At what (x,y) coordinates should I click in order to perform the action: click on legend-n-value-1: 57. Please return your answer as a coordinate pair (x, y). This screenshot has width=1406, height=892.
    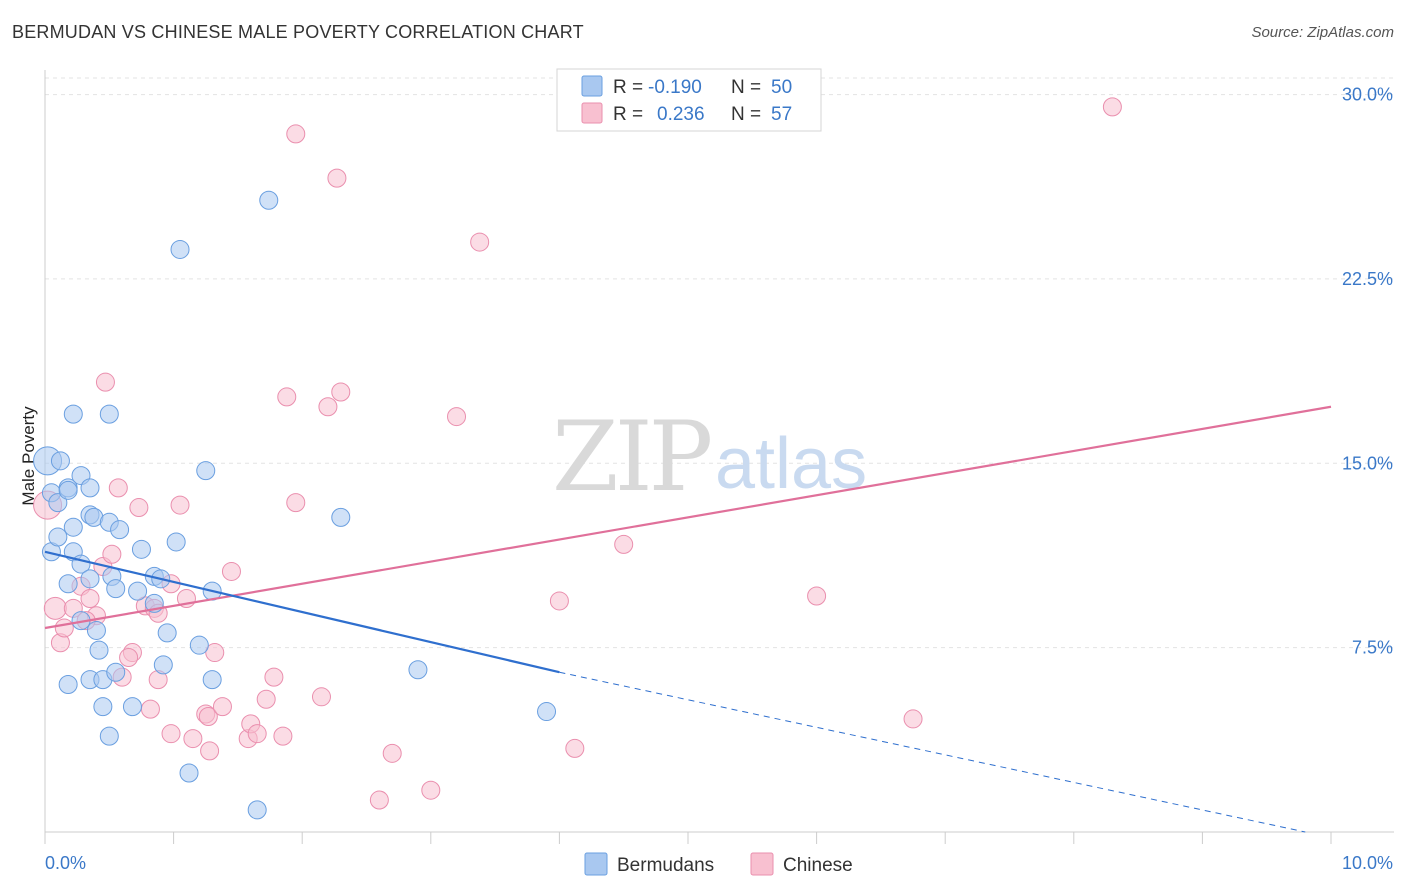
    Looking at the image, I should click on (781, 114).